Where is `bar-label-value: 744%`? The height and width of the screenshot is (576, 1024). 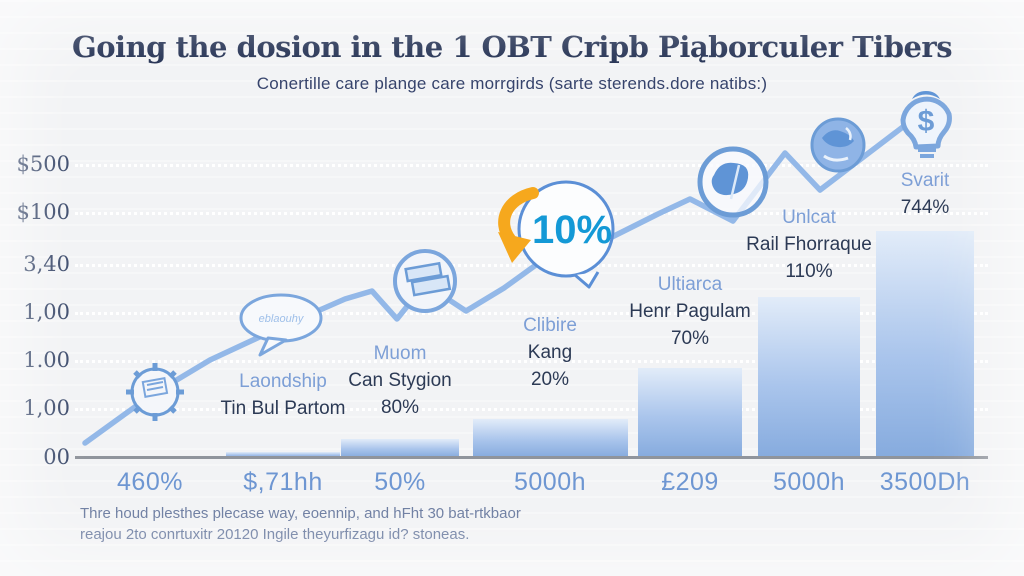 bar-label-value: 744% is located at coordinates (925, 207).